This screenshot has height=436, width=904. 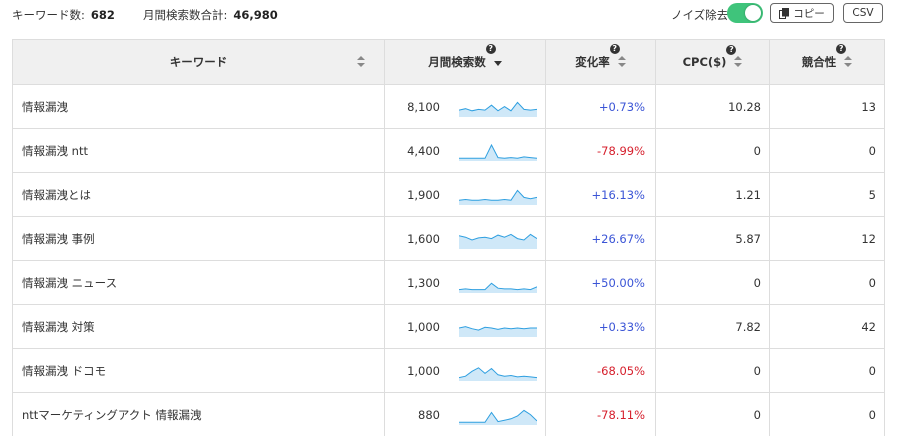 What do you see at coordinates (827, 106) in the screenshot?
I see `competition-cell: 13` at bounding box center [827, 106].